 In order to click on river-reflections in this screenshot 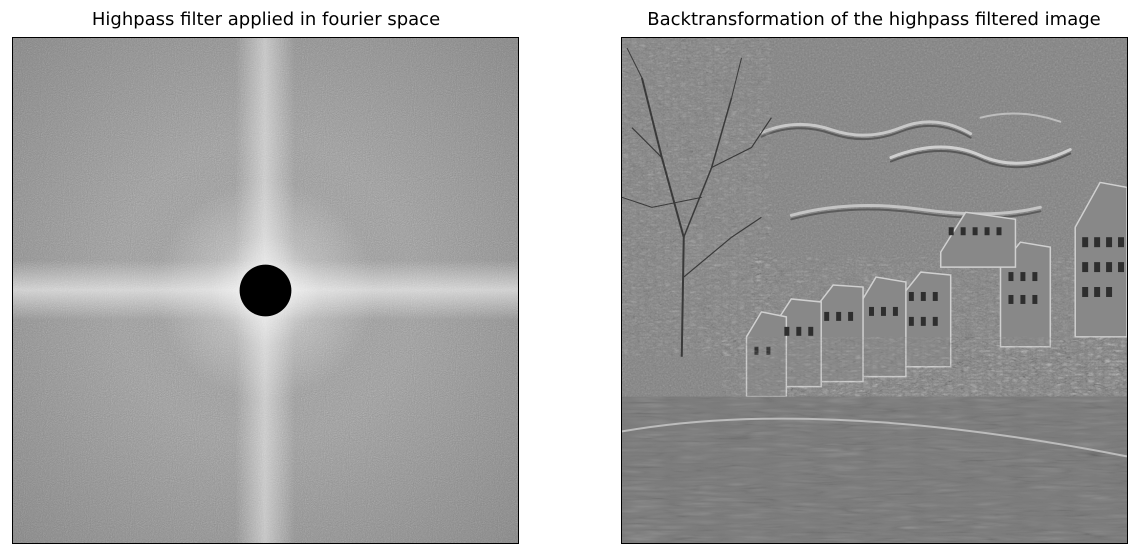, I will do `click(874, 469)`.